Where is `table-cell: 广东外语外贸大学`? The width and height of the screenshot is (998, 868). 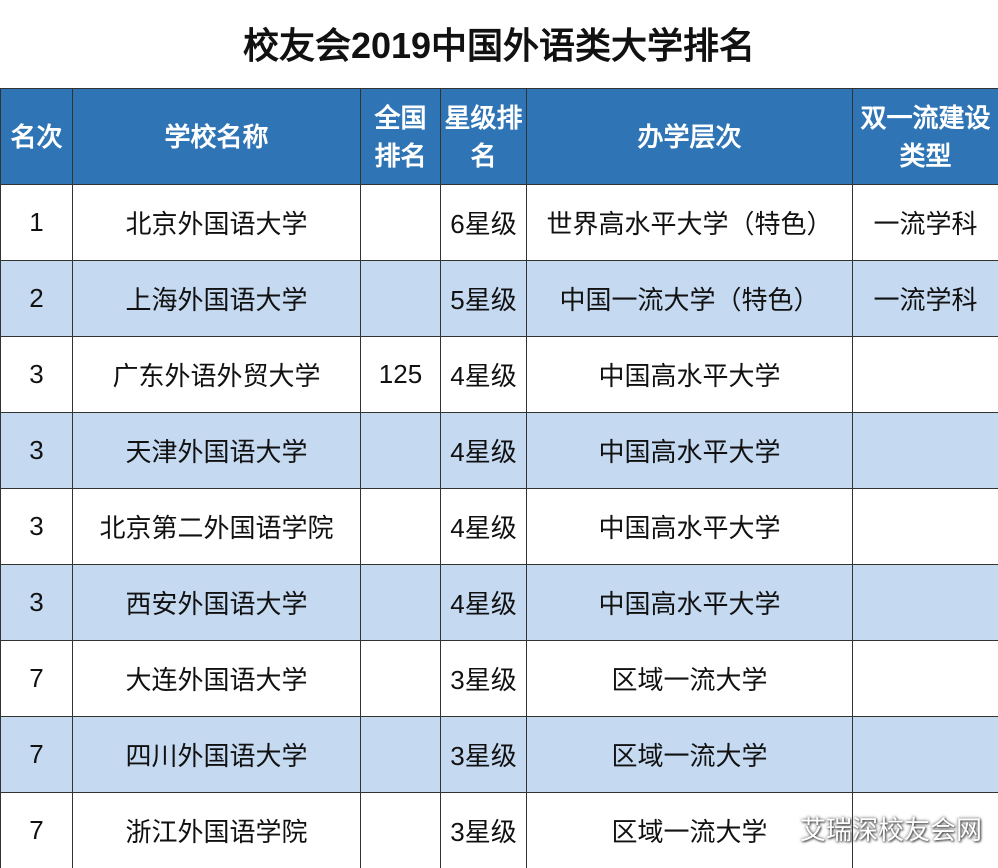
table-cell: 广东外语外贸大学 is located at coordinates (216, 374).